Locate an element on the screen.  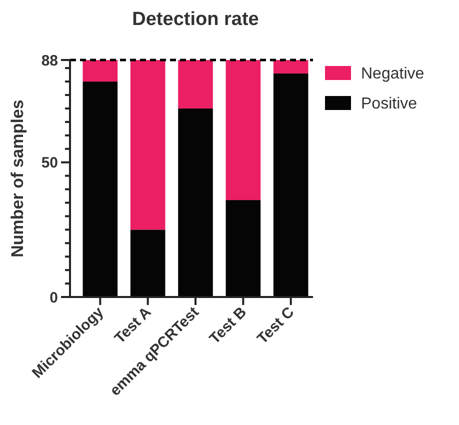
y-axis-title: Number of samples is located at coordinates (17, 179).